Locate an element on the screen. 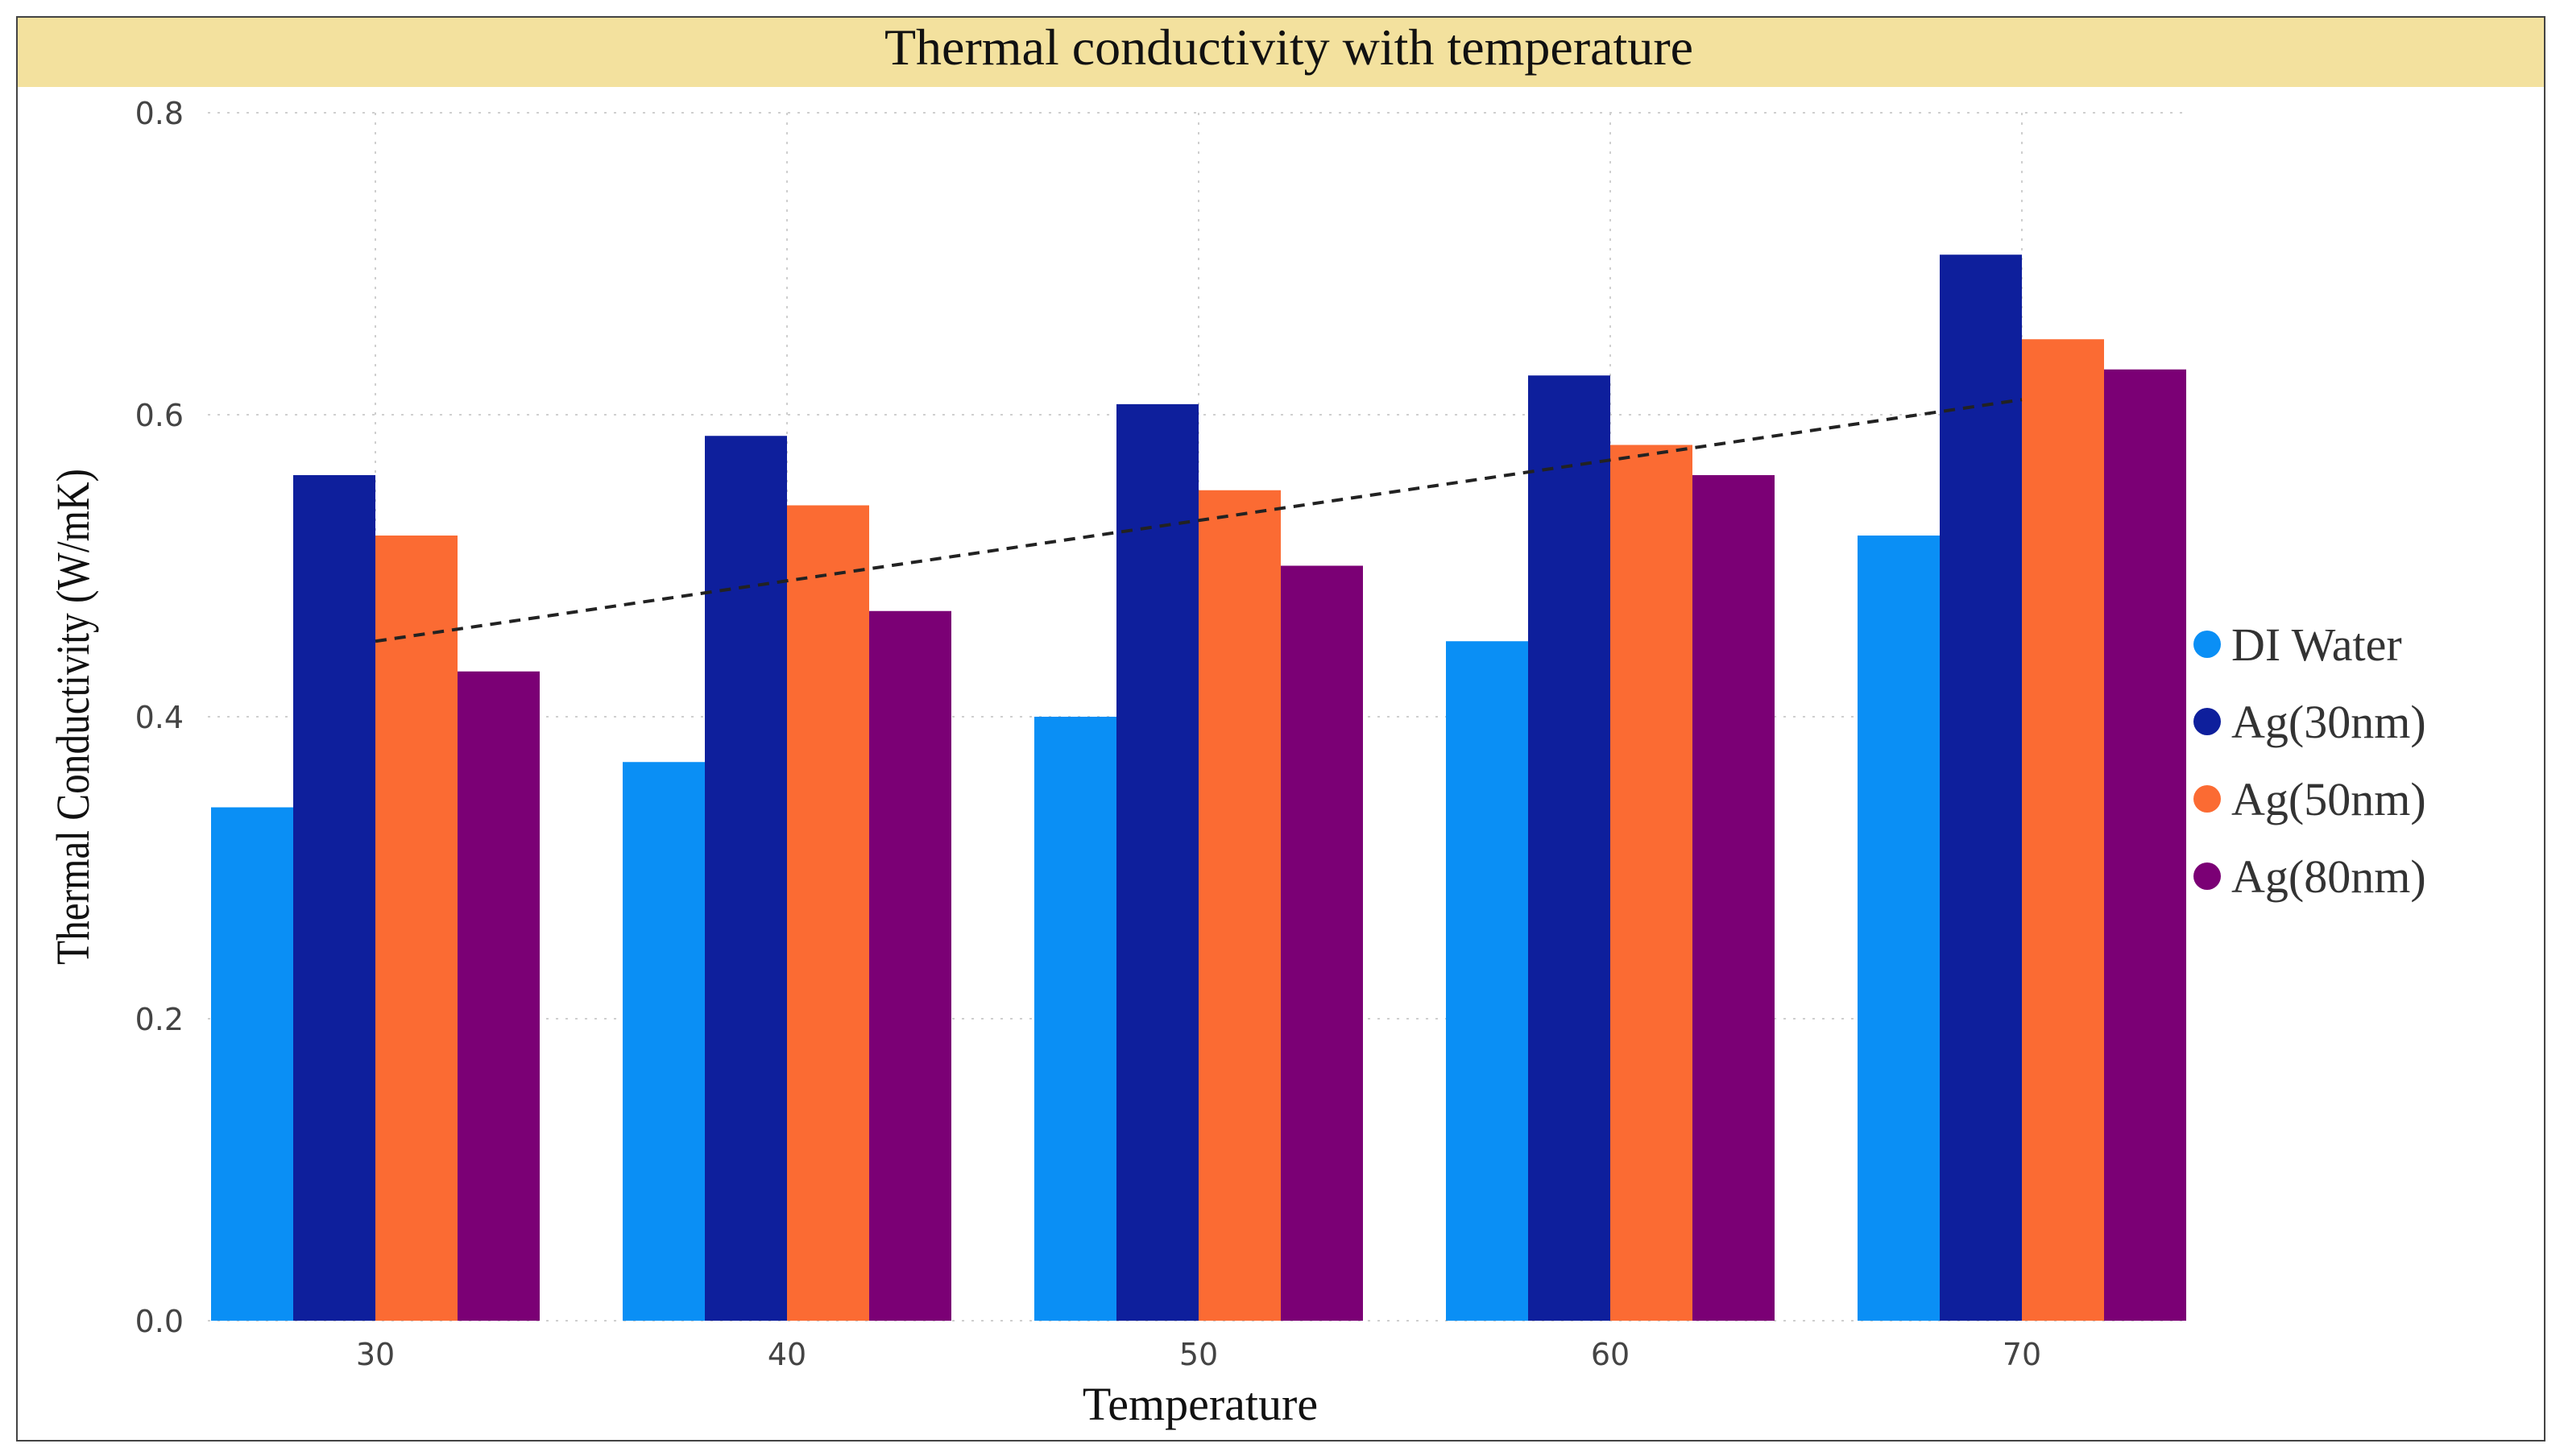  legend-item-di-water: DI Water is located at coordinates (2297, 644).